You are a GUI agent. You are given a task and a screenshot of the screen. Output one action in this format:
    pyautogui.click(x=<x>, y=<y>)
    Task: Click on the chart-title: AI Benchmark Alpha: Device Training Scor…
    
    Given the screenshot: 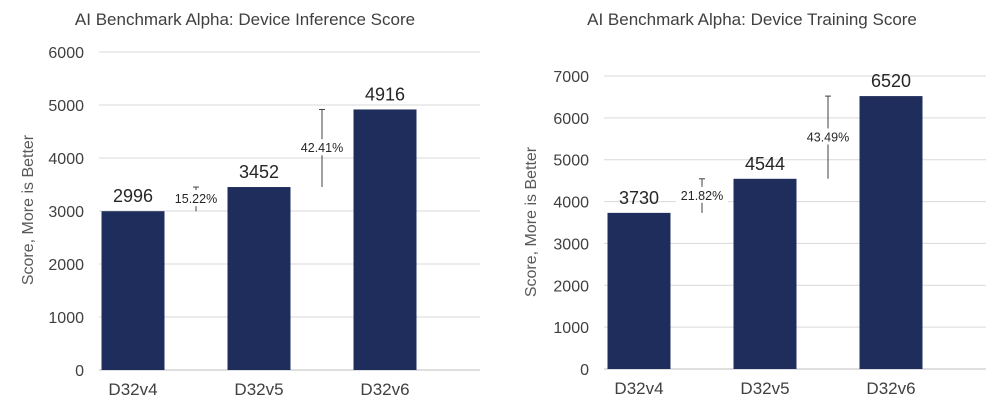 What is the action you would take?
    pyautogui.click(x=752, y=19)
    